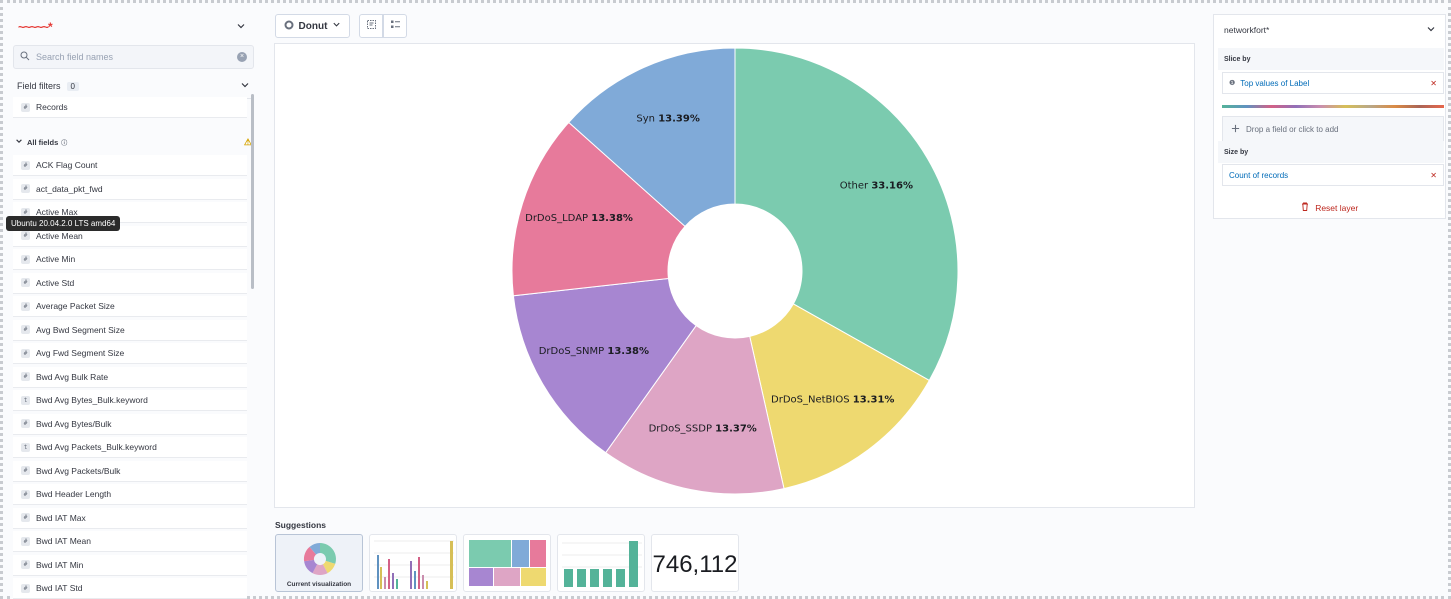 The height and width of the screenshot is (599, 1451). I want to click on slice-category: Other, so click(854, 185).